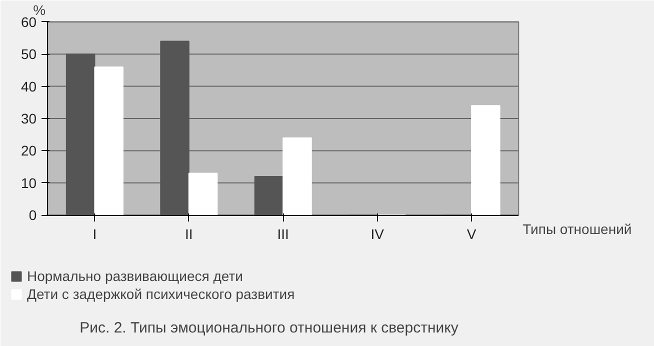 This screenshot has height=346, width=654. Describe the element at coordinates (29, 54) in the screenshot. I see `y-tick-label: 50` at that location.